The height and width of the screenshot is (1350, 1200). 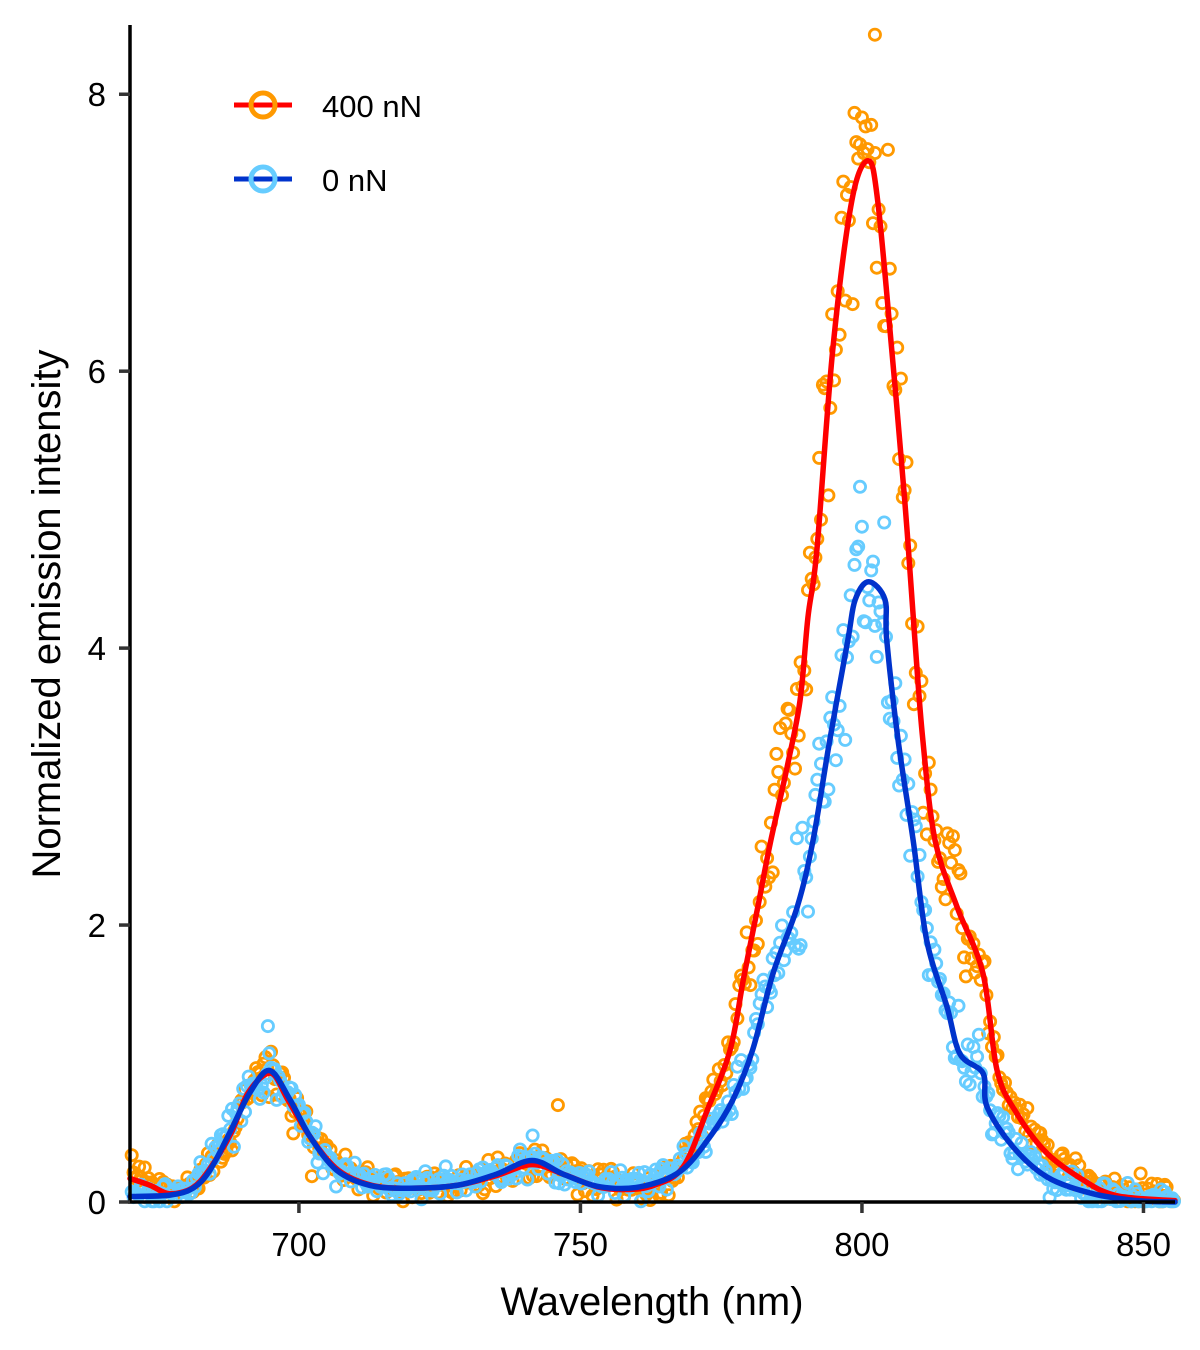 What do you see at coordinates (721, 1232) in the screenshot?
I see `x-ticks: 700 750 800 850` at bounding box center [721, 1232].